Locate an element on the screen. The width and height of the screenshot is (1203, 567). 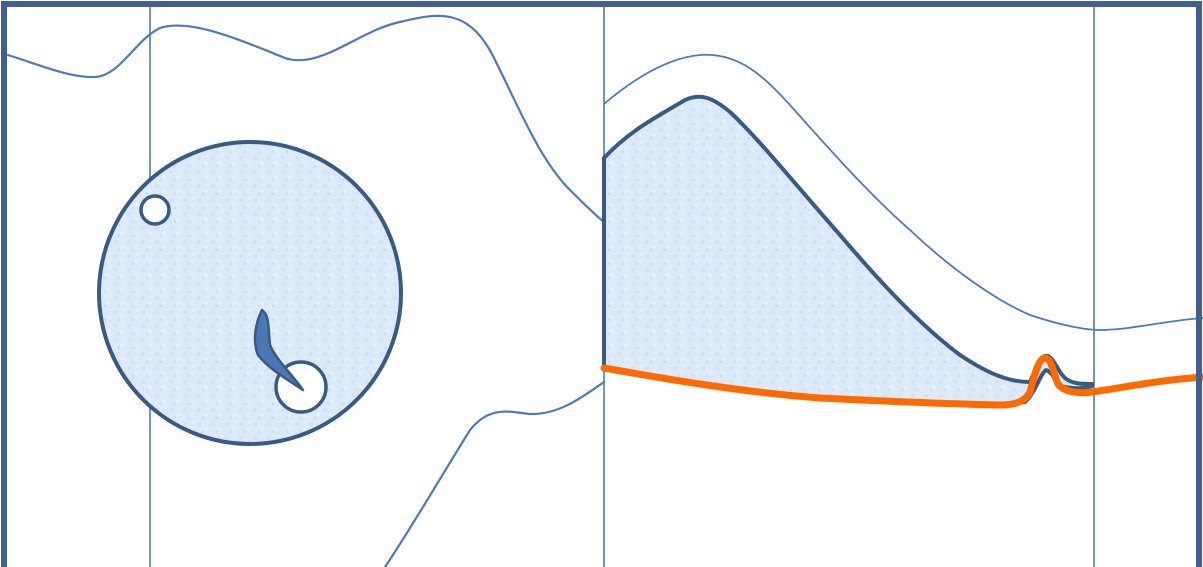
small-circle-top is located at coordinates (155, 210).